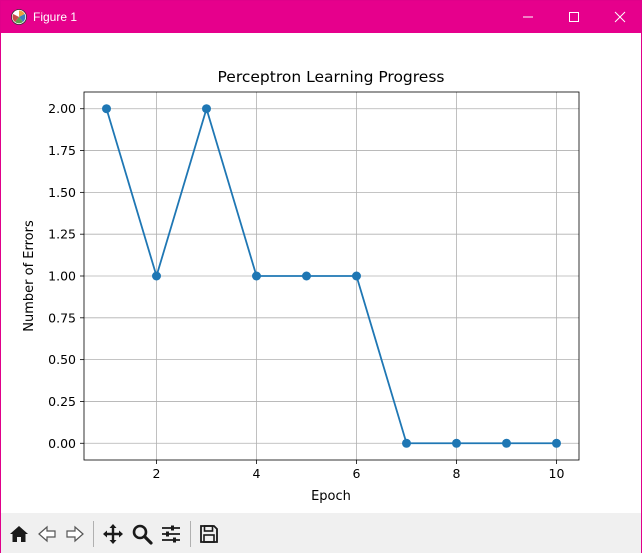 The width and height of the screenshot is (642, 553). I want to click on back-arrow-icon, so click(47, 534).